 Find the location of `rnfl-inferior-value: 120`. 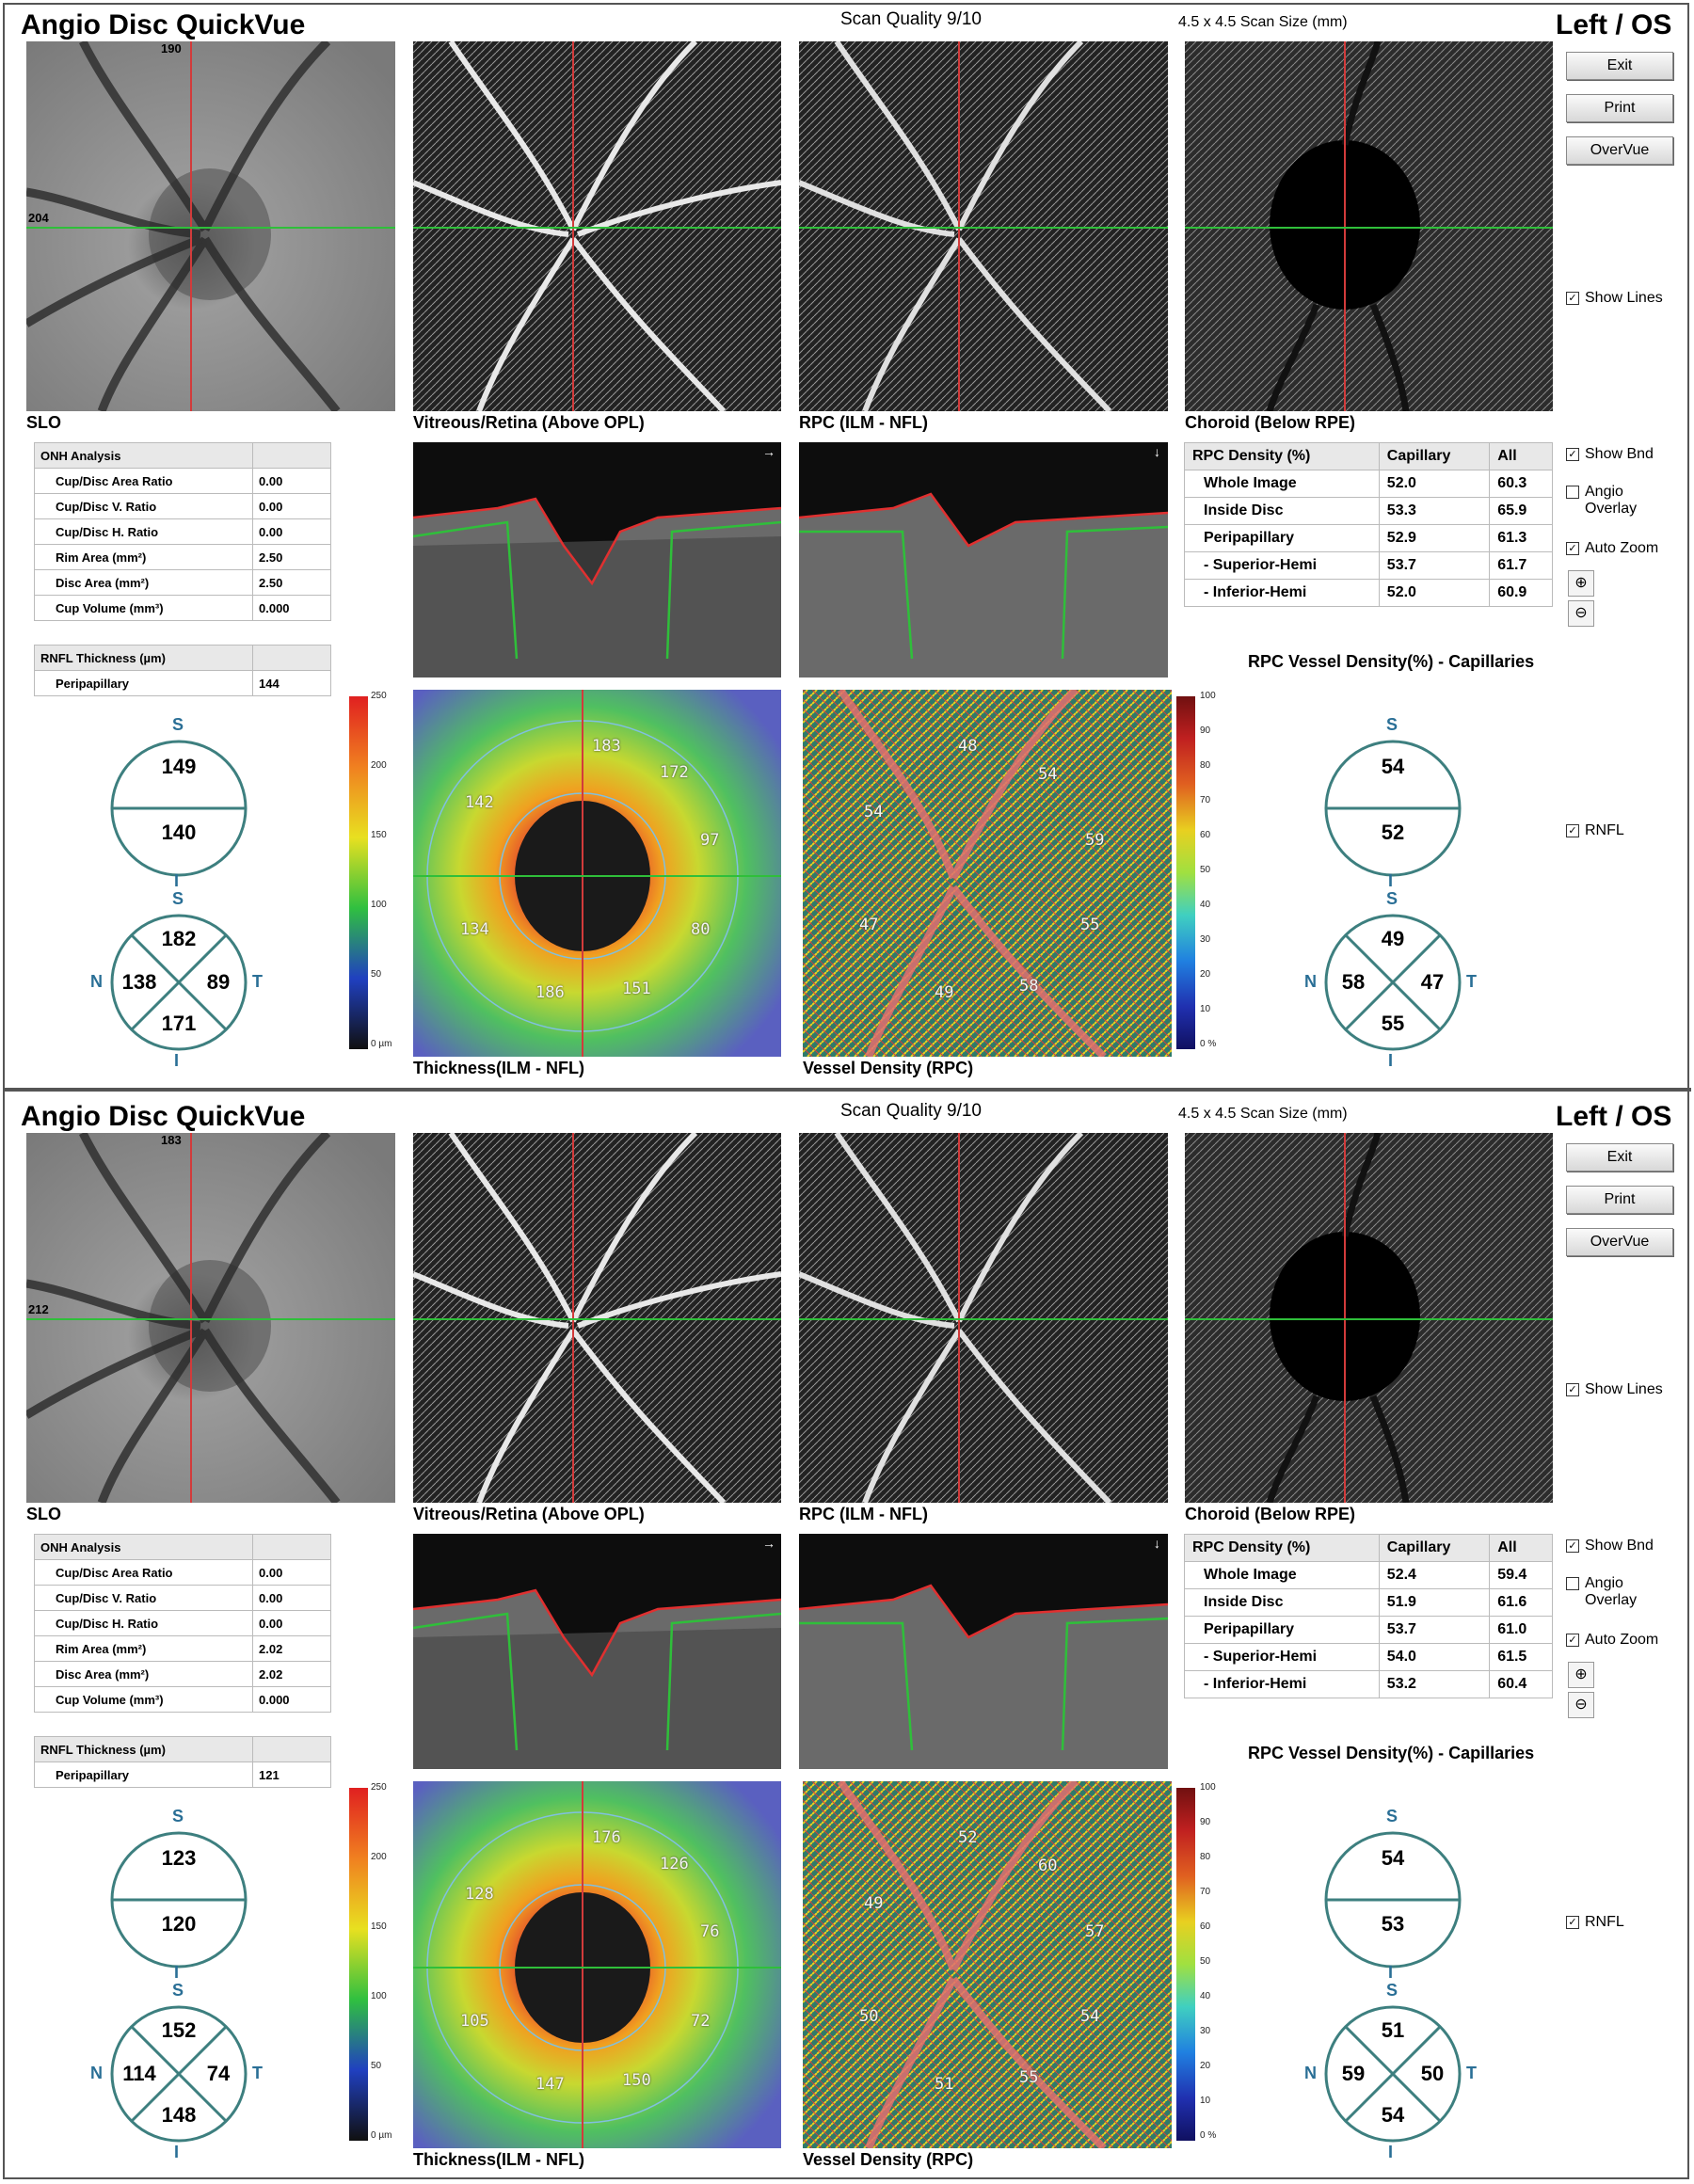

rnfl-inferior-value: 120 is located at coordinates (179, 1924).